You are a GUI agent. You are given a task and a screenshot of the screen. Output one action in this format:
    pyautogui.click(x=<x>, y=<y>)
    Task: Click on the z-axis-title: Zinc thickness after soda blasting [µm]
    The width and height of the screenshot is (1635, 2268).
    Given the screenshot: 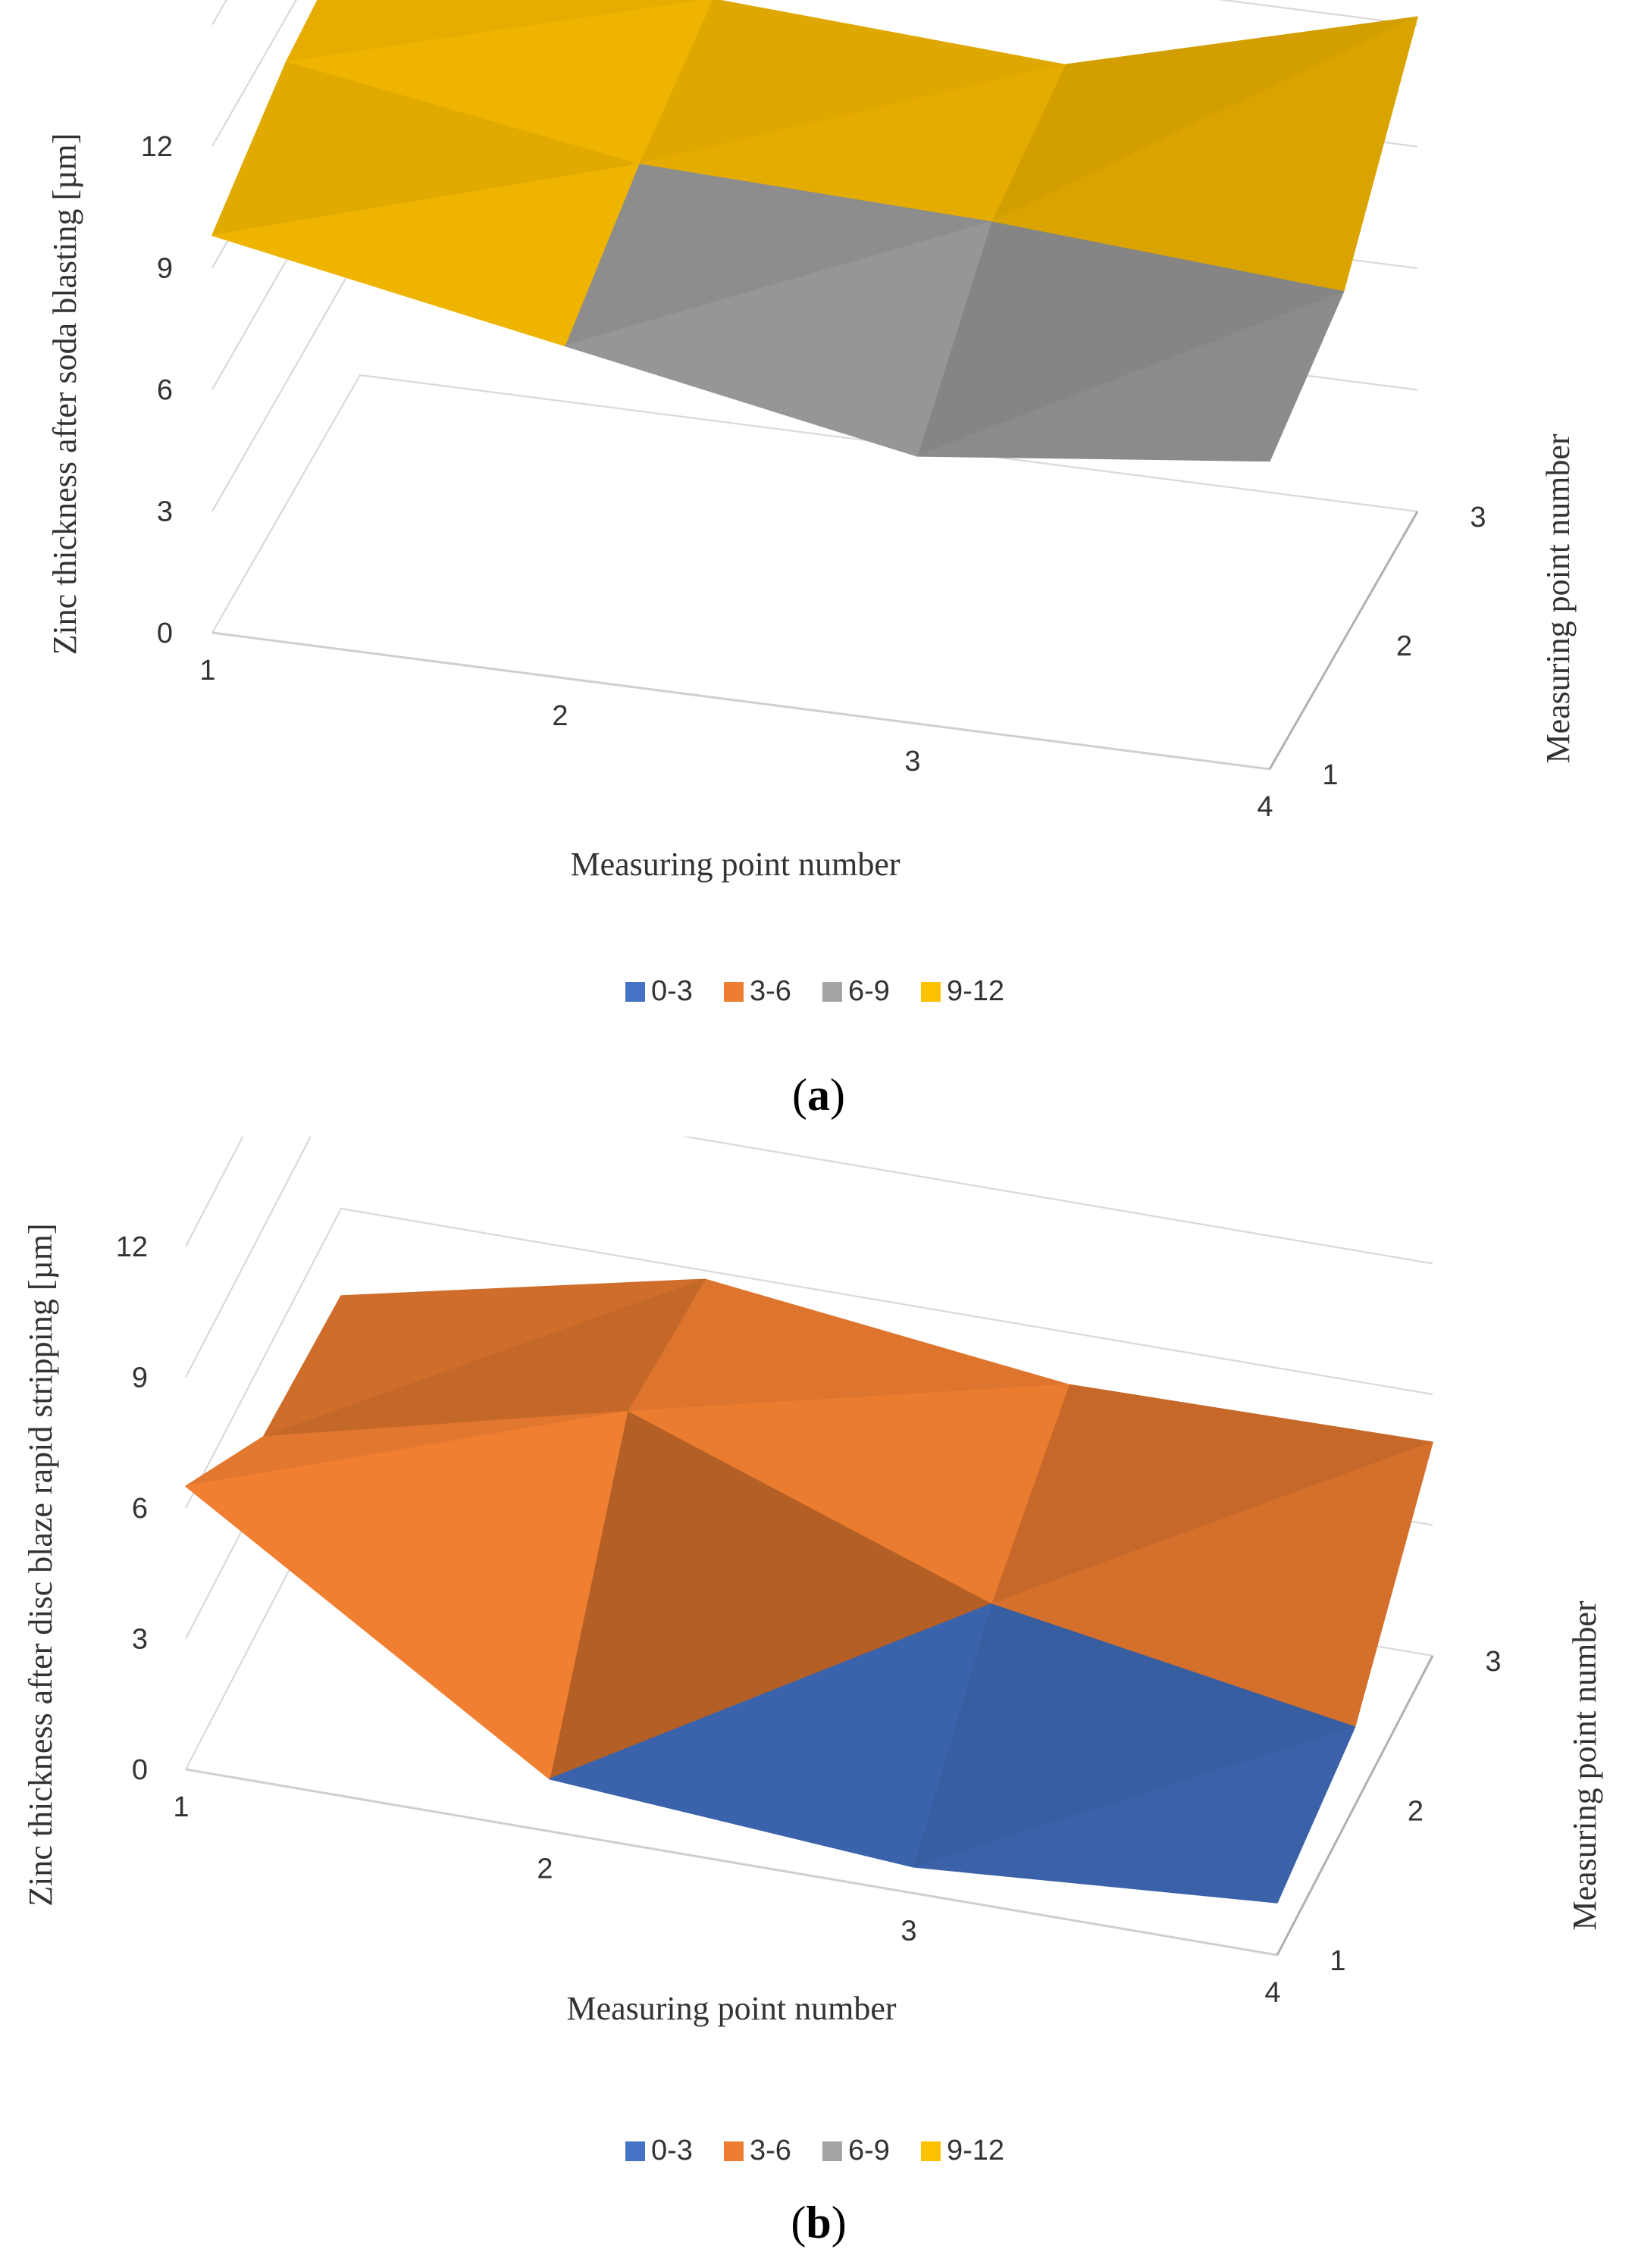 What is the action you would take?
    pyautogui.click(x=64, y=394)
    